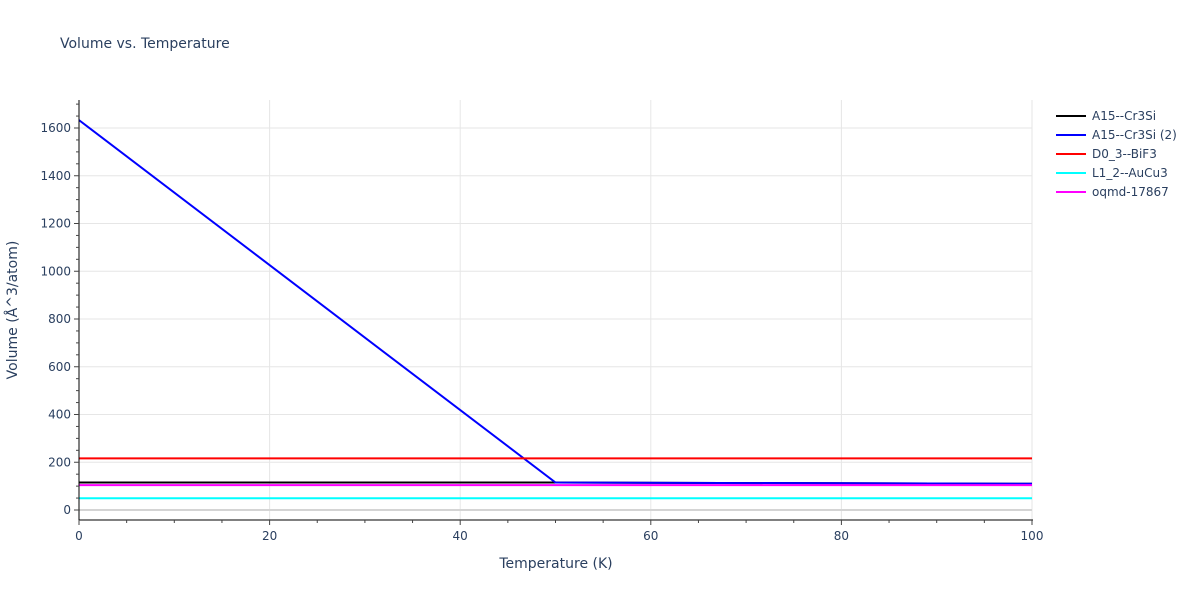 The height and width of the screenshot is (600, 1200). Describe the element at coordinates (55, 224) in the screenshot. I see `y-tick-label: 1200` at that location.